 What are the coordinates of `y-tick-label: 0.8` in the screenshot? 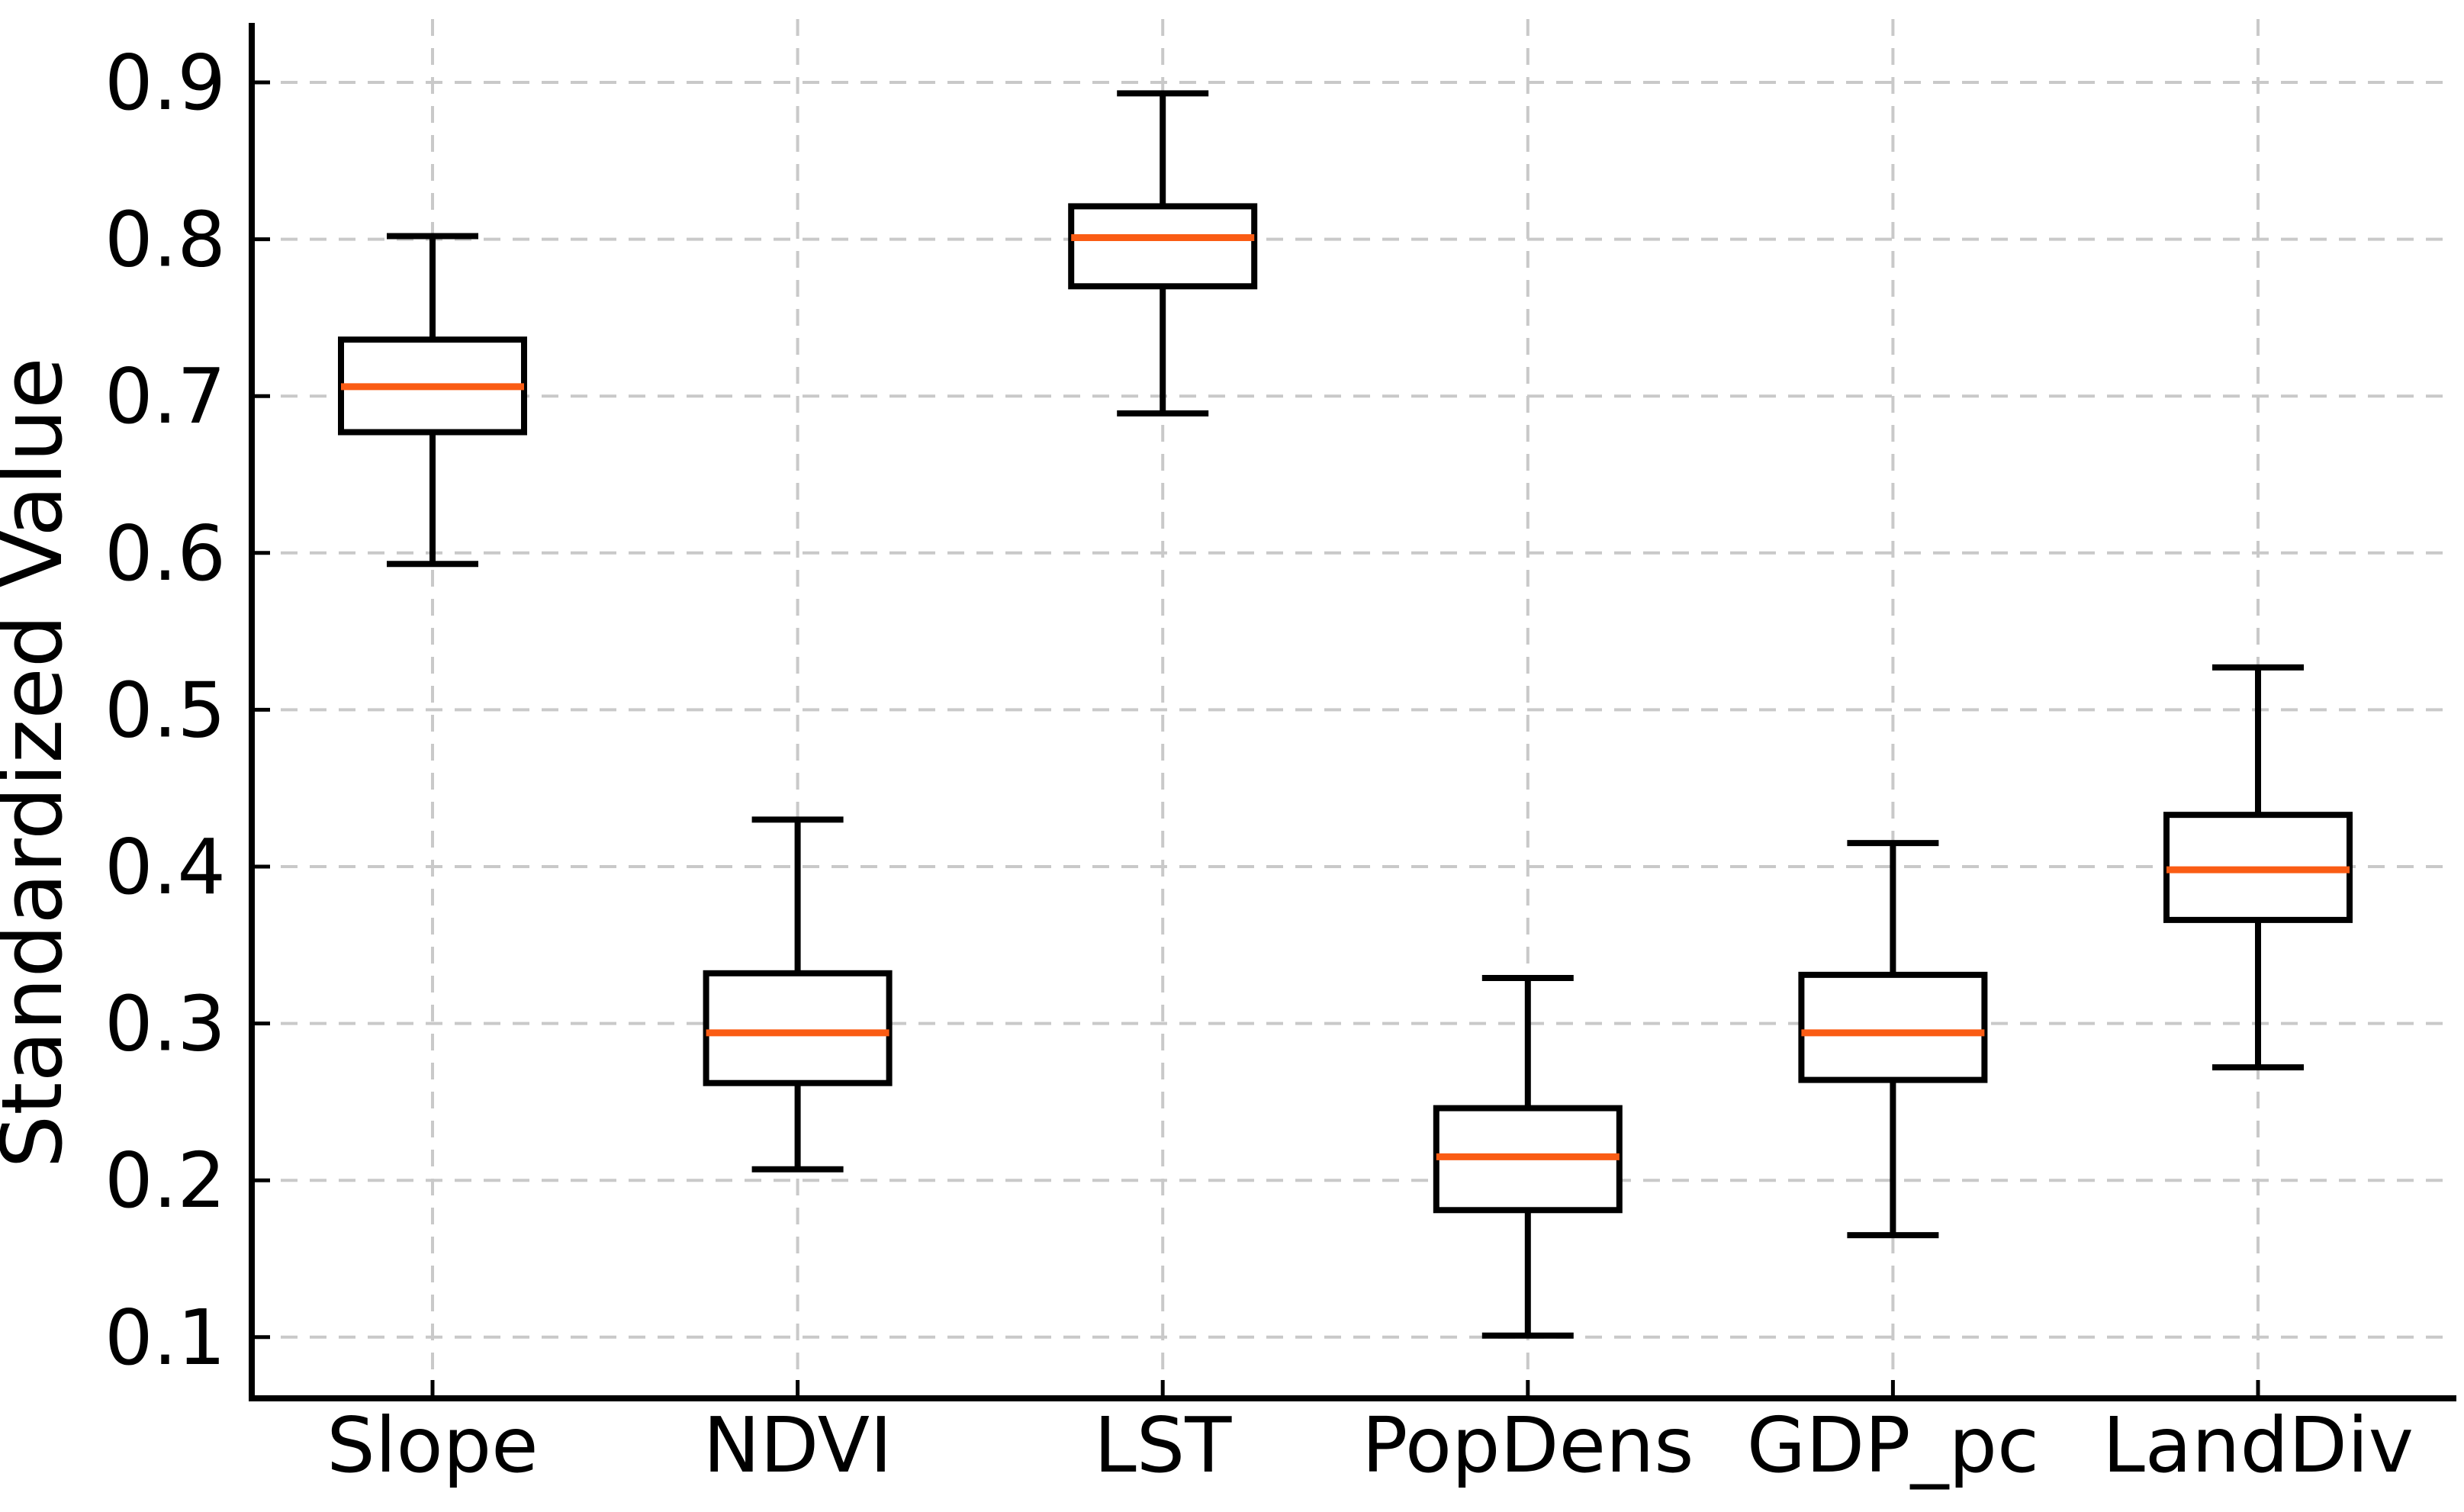 It's located at (165, 240).